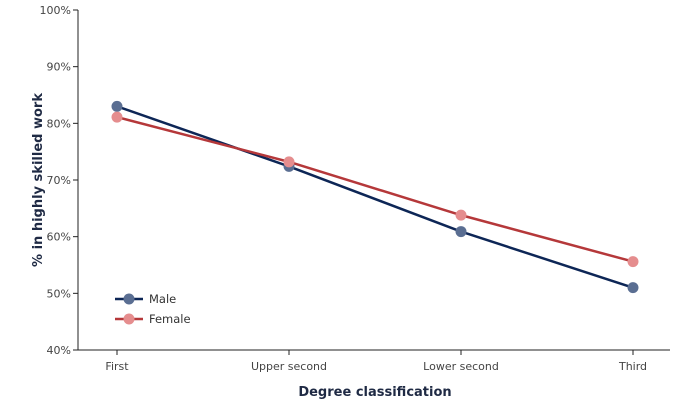  I want to click on x-axis-title: Degree classification, so click(374, 392).